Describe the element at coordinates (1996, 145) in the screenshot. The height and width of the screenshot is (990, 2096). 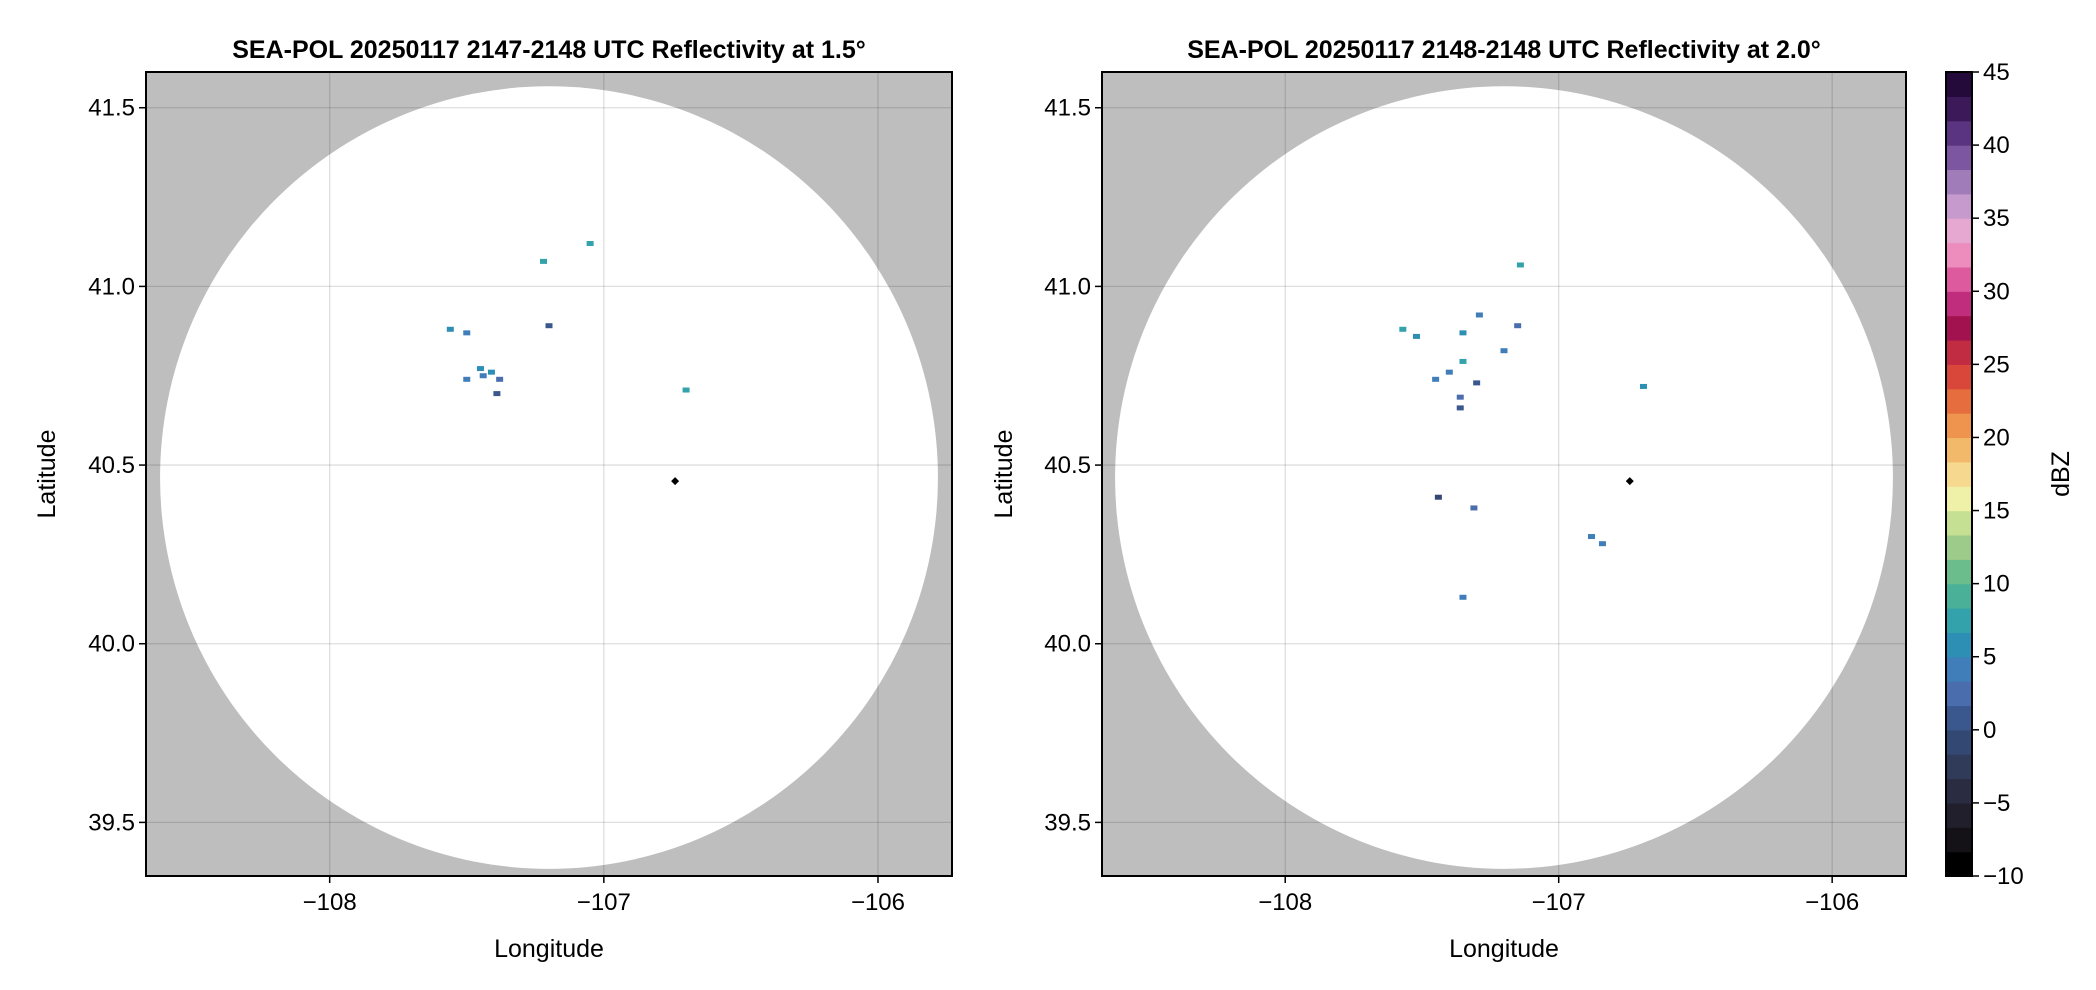
I see `colorbar-tick-label: 40` at that location.